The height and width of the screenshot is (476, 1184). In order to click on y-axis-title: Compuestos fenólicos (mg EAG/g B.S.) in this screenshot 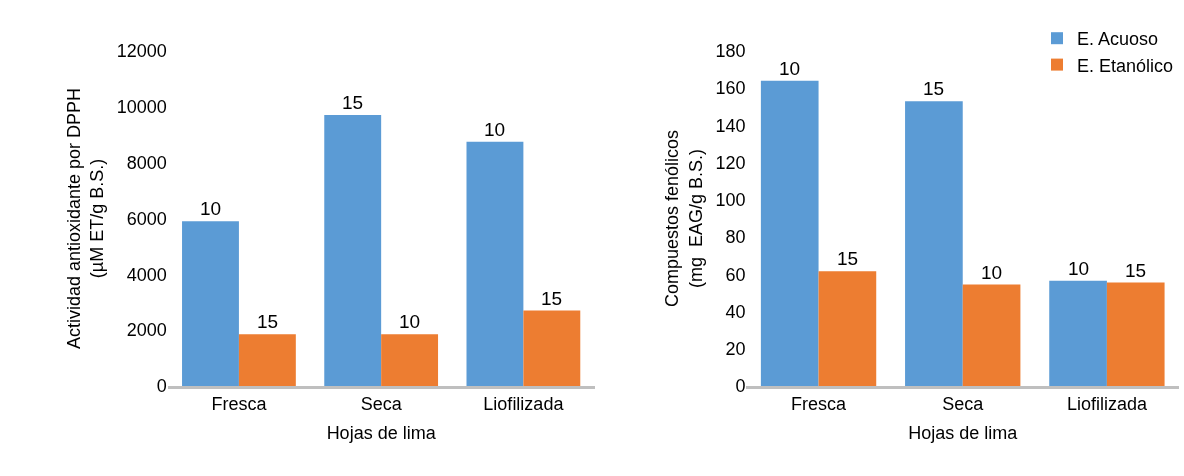, I will do `click(684, 218)`.